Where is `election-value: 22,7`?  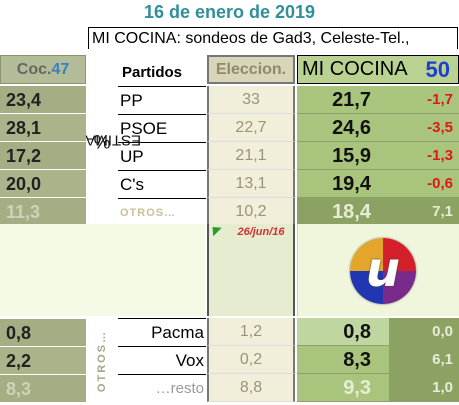 election-value: 22,7 is located at coordinates (251, 128).